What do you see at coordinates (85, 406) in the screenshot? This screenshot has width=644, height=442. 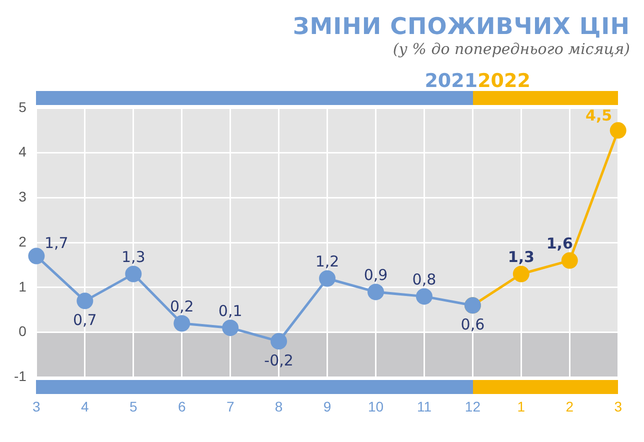 I see `x-tick-label: 4` at bounding box center [85, 406].